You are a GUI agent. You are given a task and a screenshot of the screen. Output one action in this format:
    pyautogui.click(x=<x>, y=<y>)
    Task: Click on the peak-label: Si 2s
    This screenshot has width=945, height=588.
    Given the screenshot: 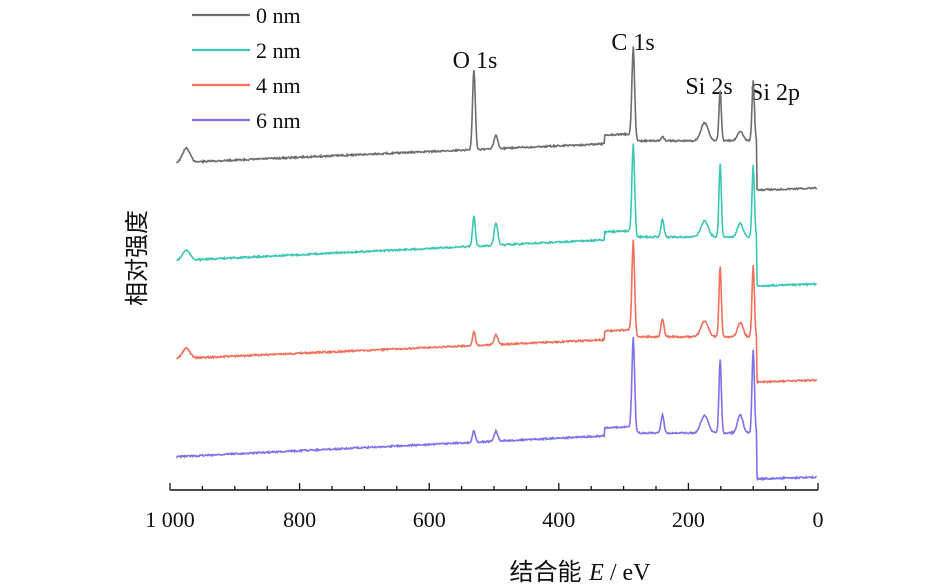 What is the action you would take?
    pyautogui.click(x=708, y=87)
    